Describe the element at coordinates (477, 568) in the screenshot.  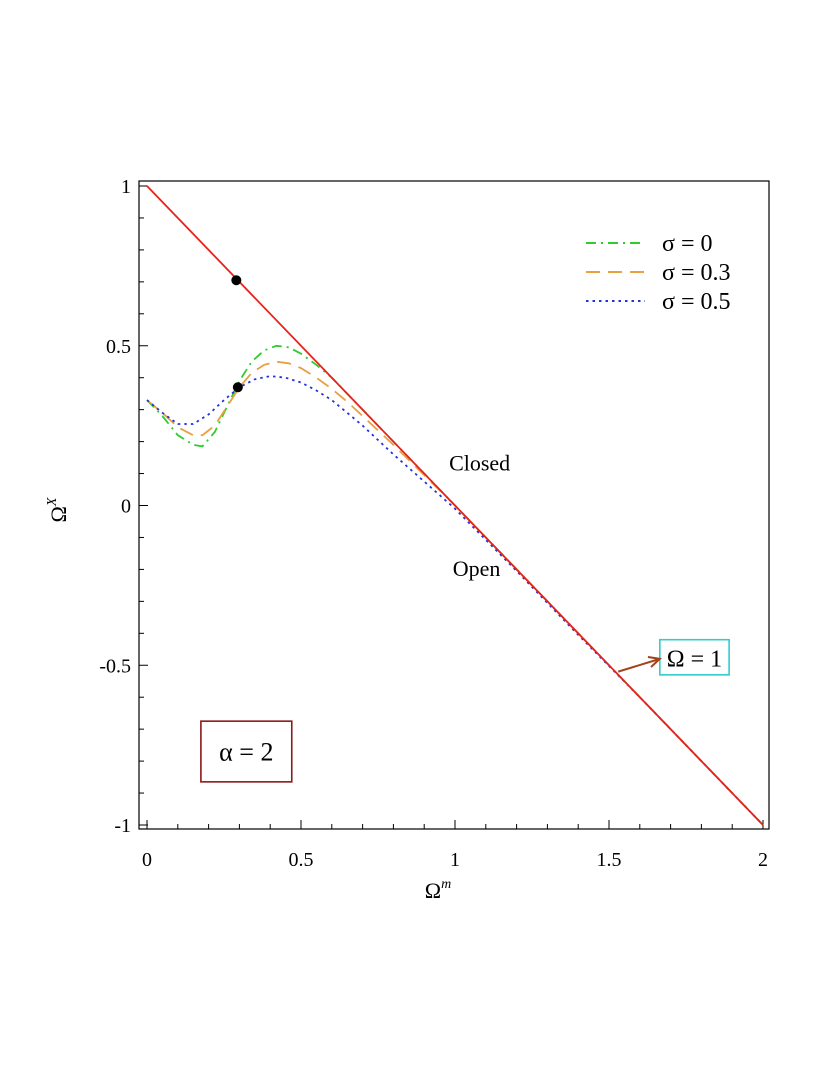
I see `open-label: Open` at that location.